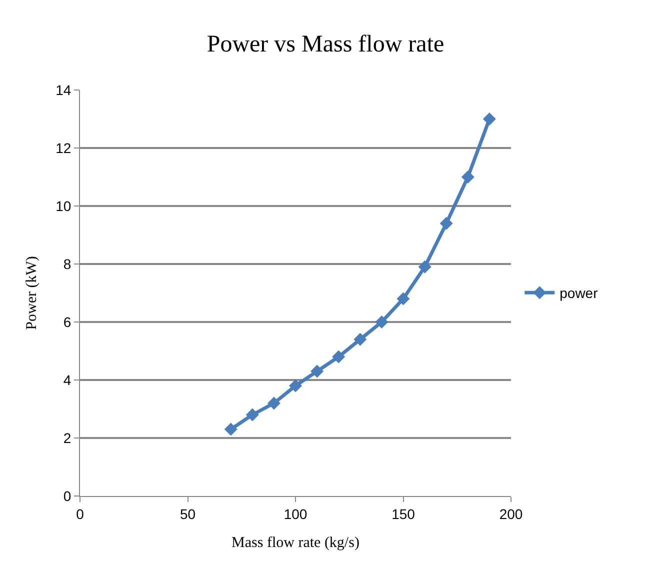 This screenshot has width=651, height=576. What do you see at coordinates (64, 206) in the screenshot?
I see `y-tick-label: 10` at bounding box center [64, 206].